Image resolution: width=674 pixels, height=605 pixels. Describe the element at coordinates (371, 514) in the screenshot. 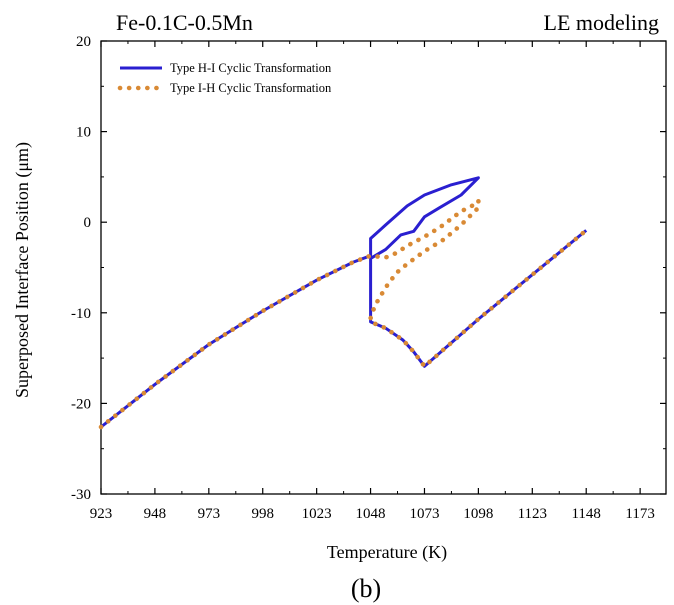

I see `x-tick-label: 1048` at that location.